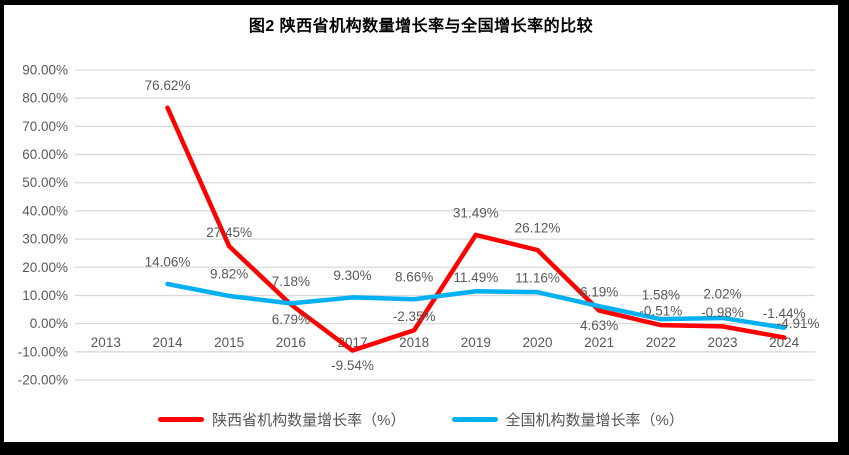 The width and height of the screenshot is (849, 455). I want to click on shaanxi-series-swatch-icon, so click(181, 419).